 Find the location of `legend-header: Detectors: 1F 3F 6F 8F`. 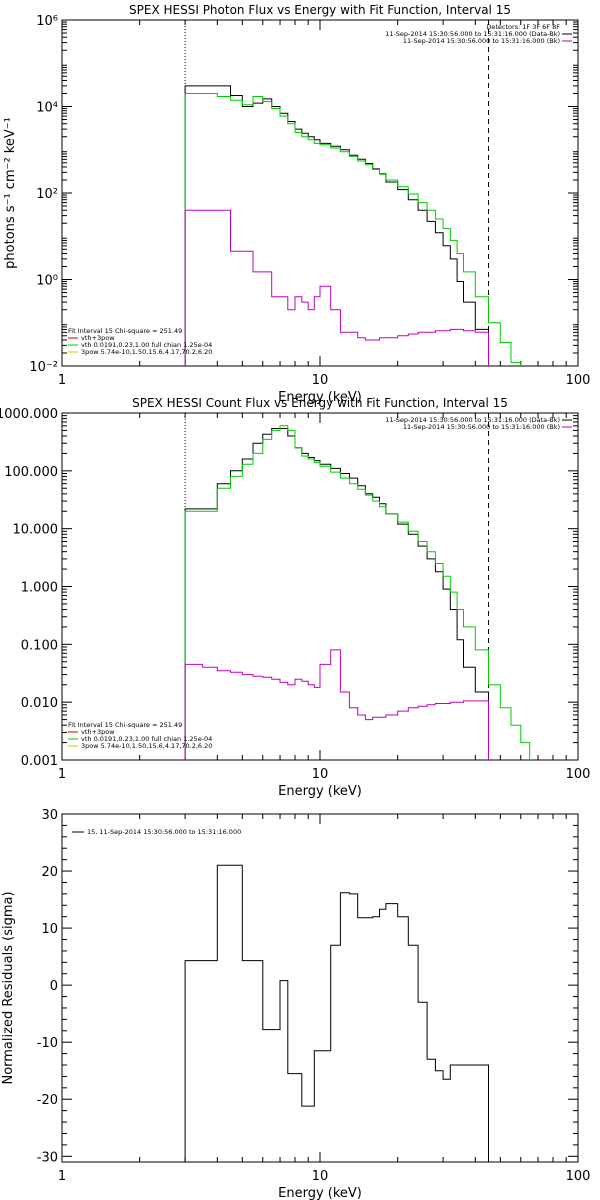

legend-header: Detectors: 1F 3F 6F 8F is located at coordinates (523, 27).